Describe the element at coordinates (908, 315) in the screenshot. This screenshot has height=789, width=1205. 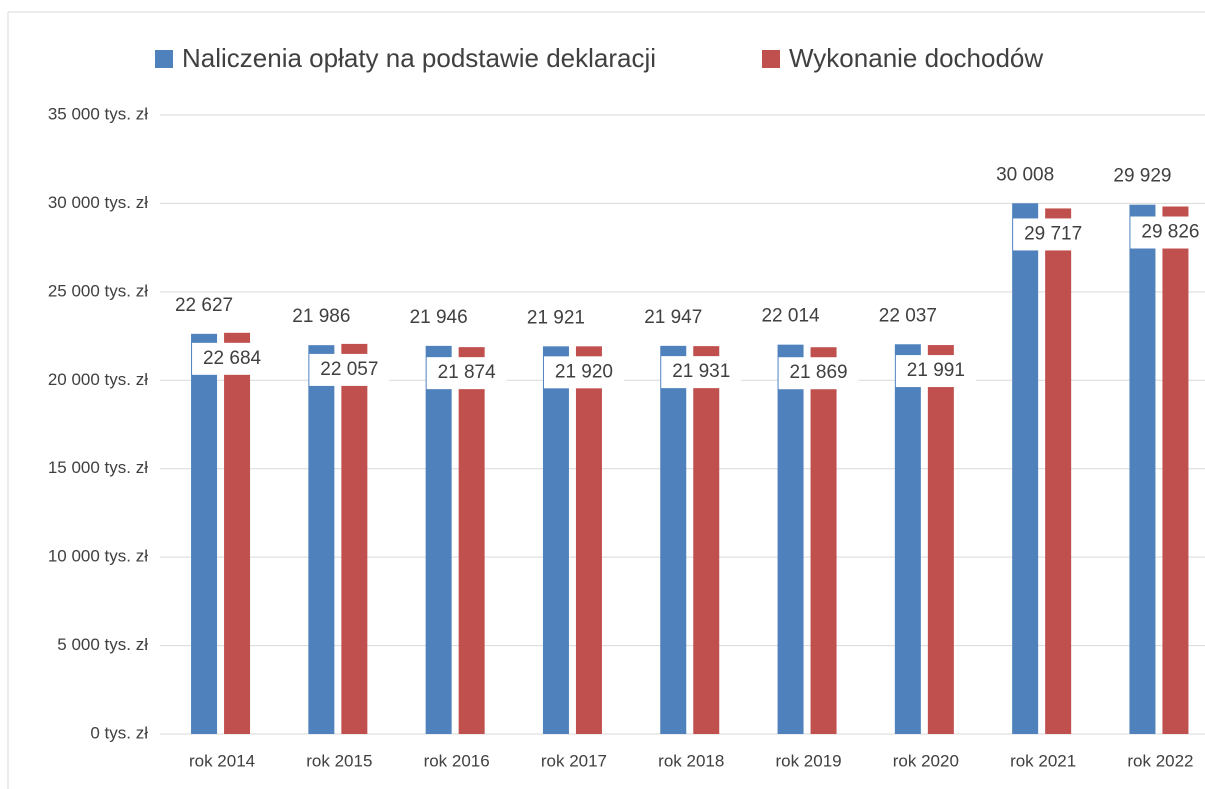
I see `value-label: 22 037` at that location.